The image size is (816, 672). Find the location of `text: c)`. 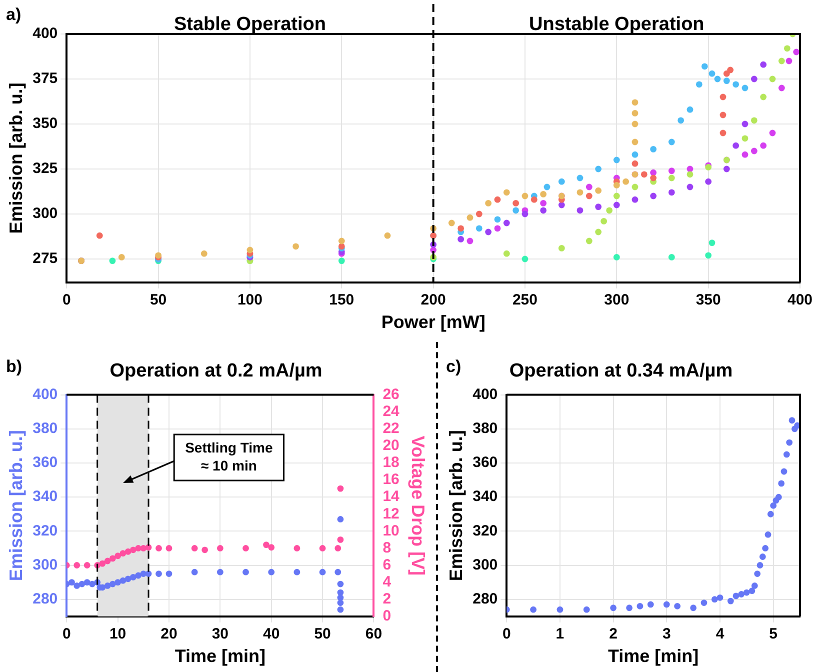

text: c) is located at coordinates (454, 366).